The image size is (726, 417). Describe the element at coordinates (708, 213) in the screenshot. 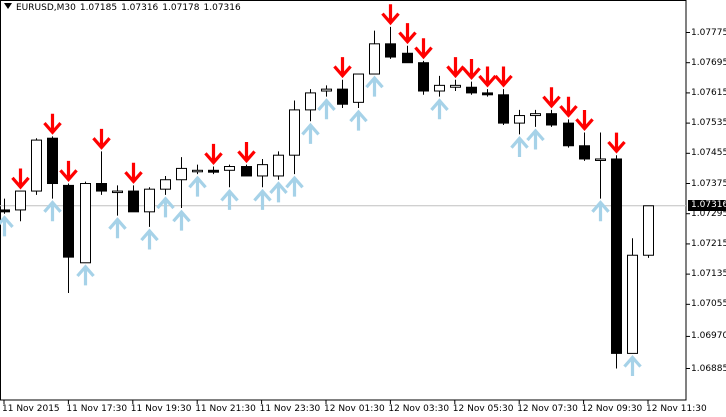

I see `y-tick-label: 1.07295` at that location.